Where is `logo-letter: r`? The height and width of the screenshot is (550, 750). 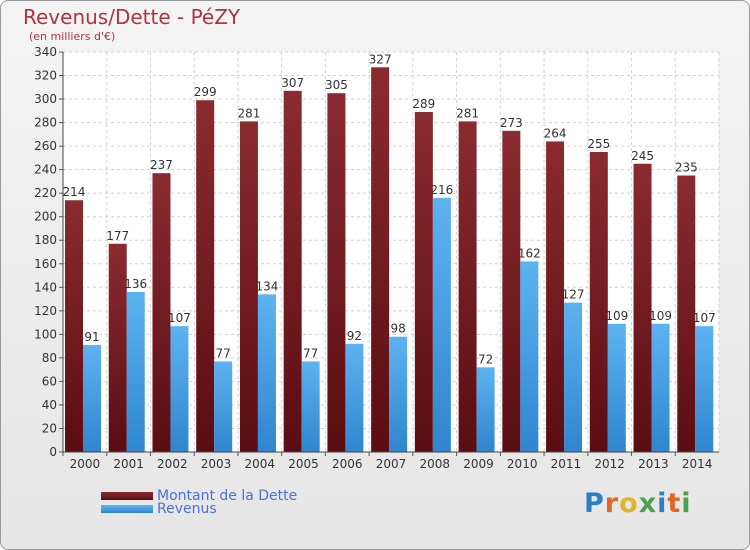 logo-letter: r is located at coordinates (612, 503).